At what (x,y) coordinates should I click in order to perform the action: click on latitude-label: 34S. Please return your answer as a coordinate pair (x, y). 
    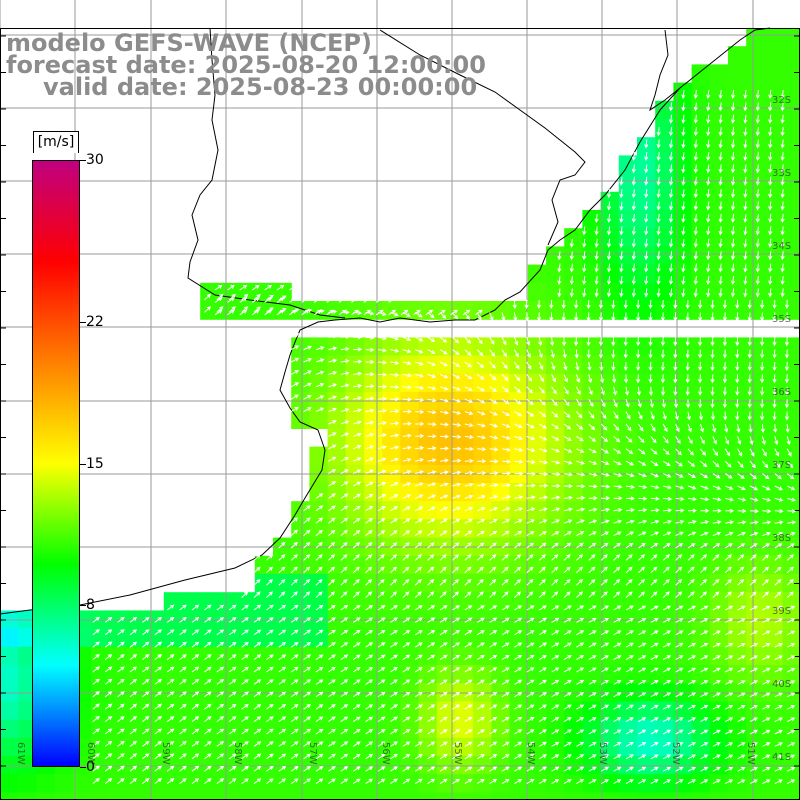
    Looking at the image, I should click on (781, 246).